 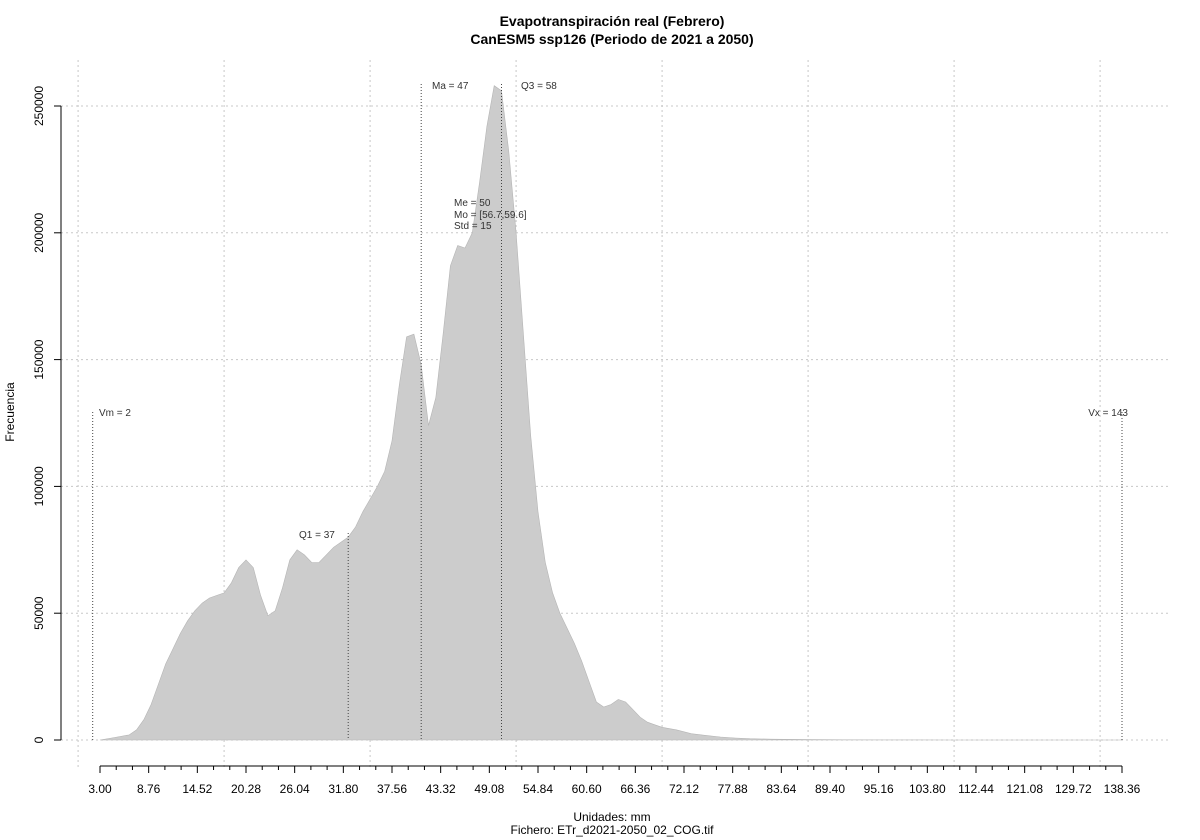 I want to click on x-tick-label: 95.16, so click(x=879, y=789).